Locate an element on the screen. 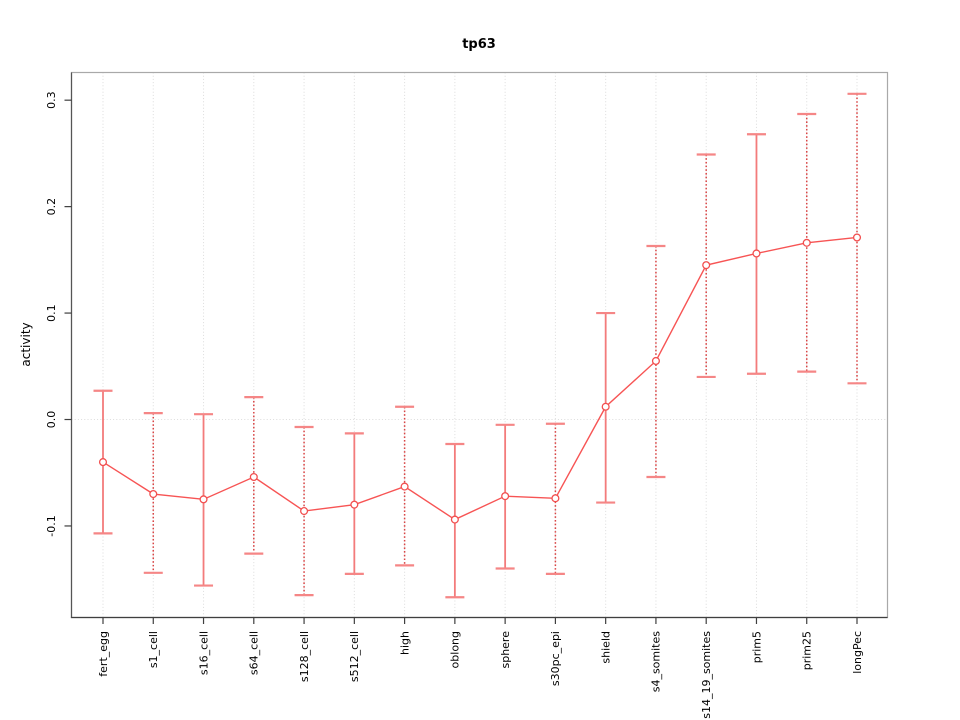  y-tick-label: 0.3 is located at coordinates (51, 100).